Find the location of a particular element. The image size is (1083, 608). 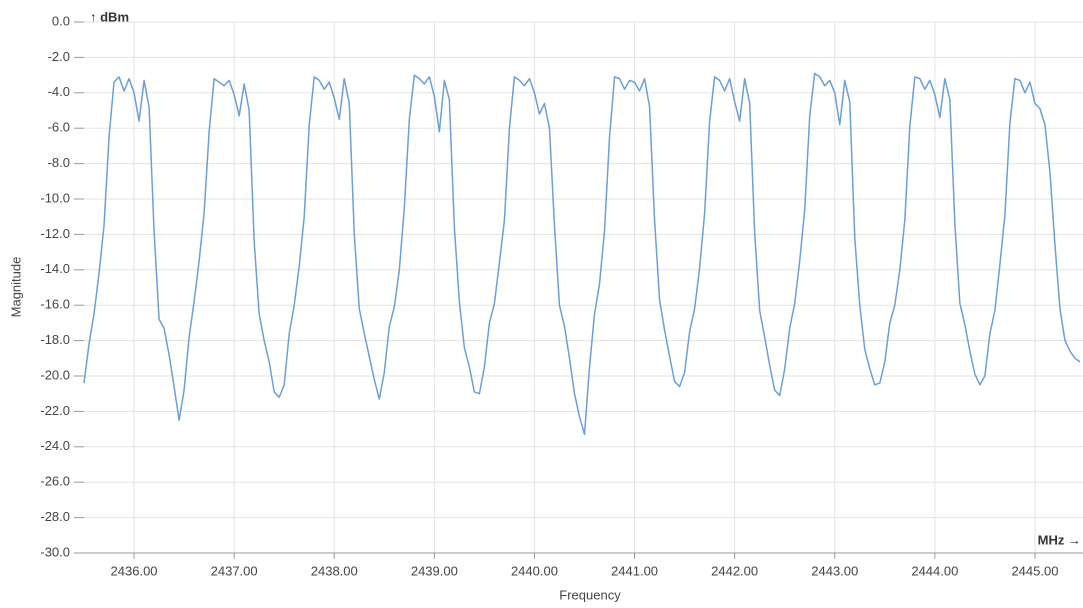

y-tick-label: 0.0 is located at coordinates (61, 20).